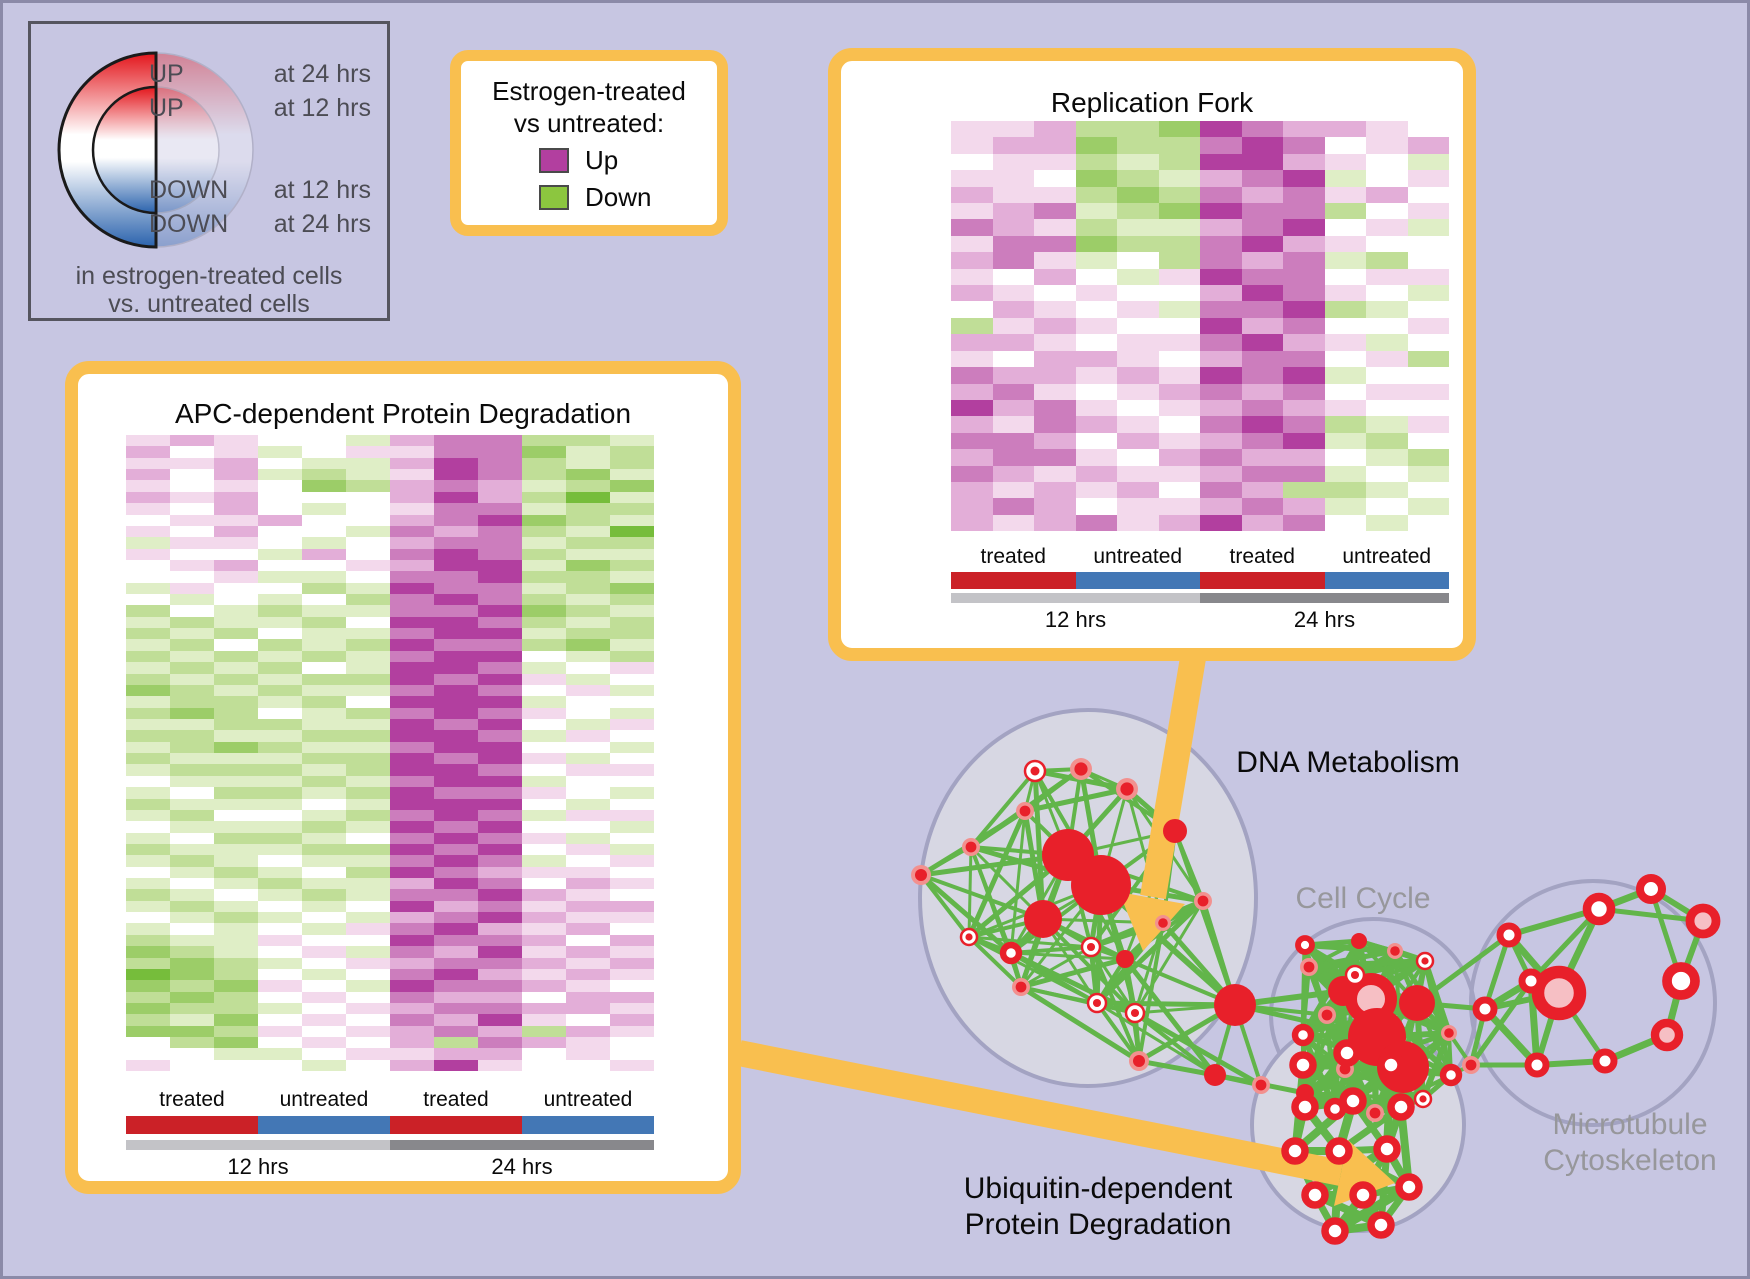 This screenshot has width=1750, height=1279. What do you see at coordinates (1075, 619) in the screenshot?
I see `rf-12hrs-label: 12 hrs` at bounding box center [1075, 619].